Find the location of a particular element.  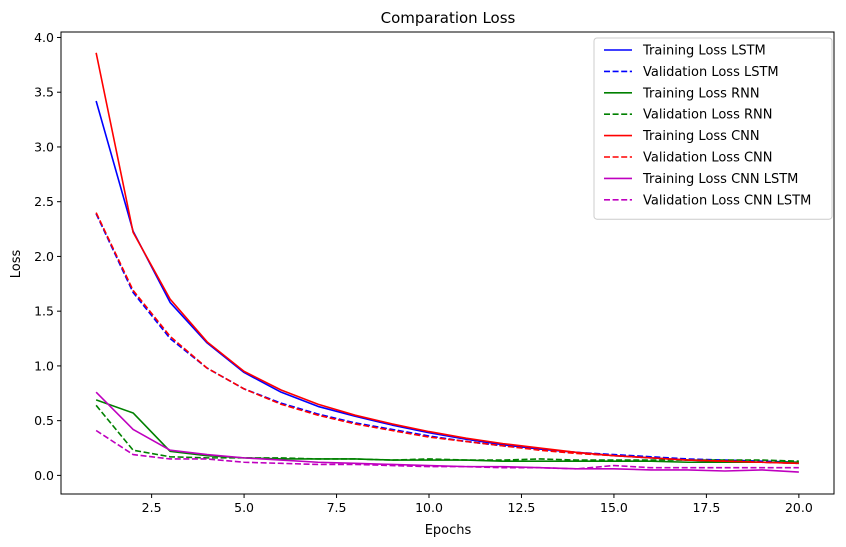

x-tick-label: 15.0 is located at coordinates (614, 507).